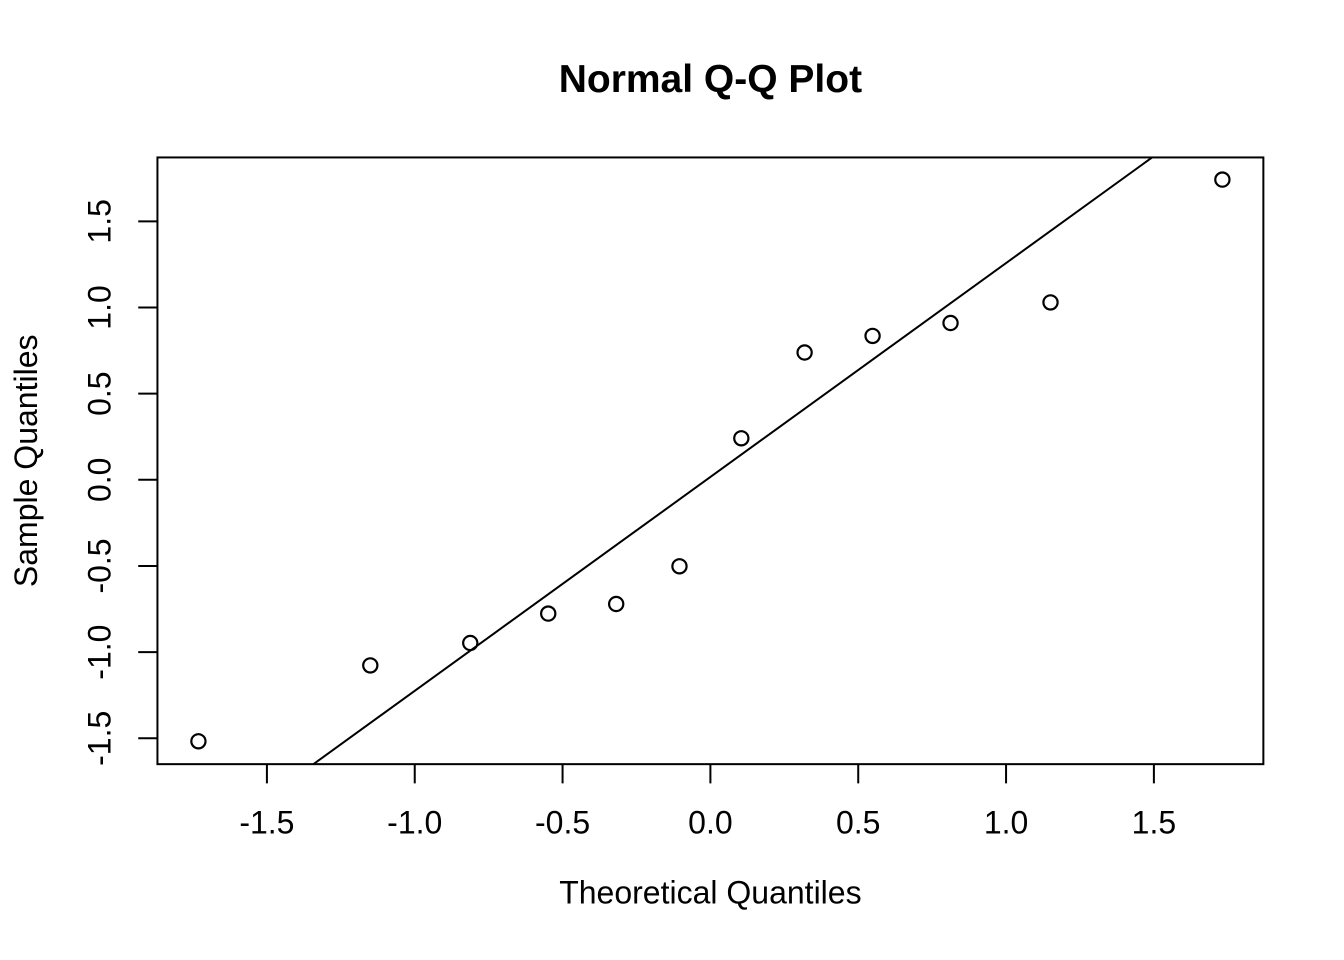  What do you see at coordinates (710, 79) in the screenshot?
I see `svg-text: Normal Q-Q Plot` at bounding box center [710, 79].